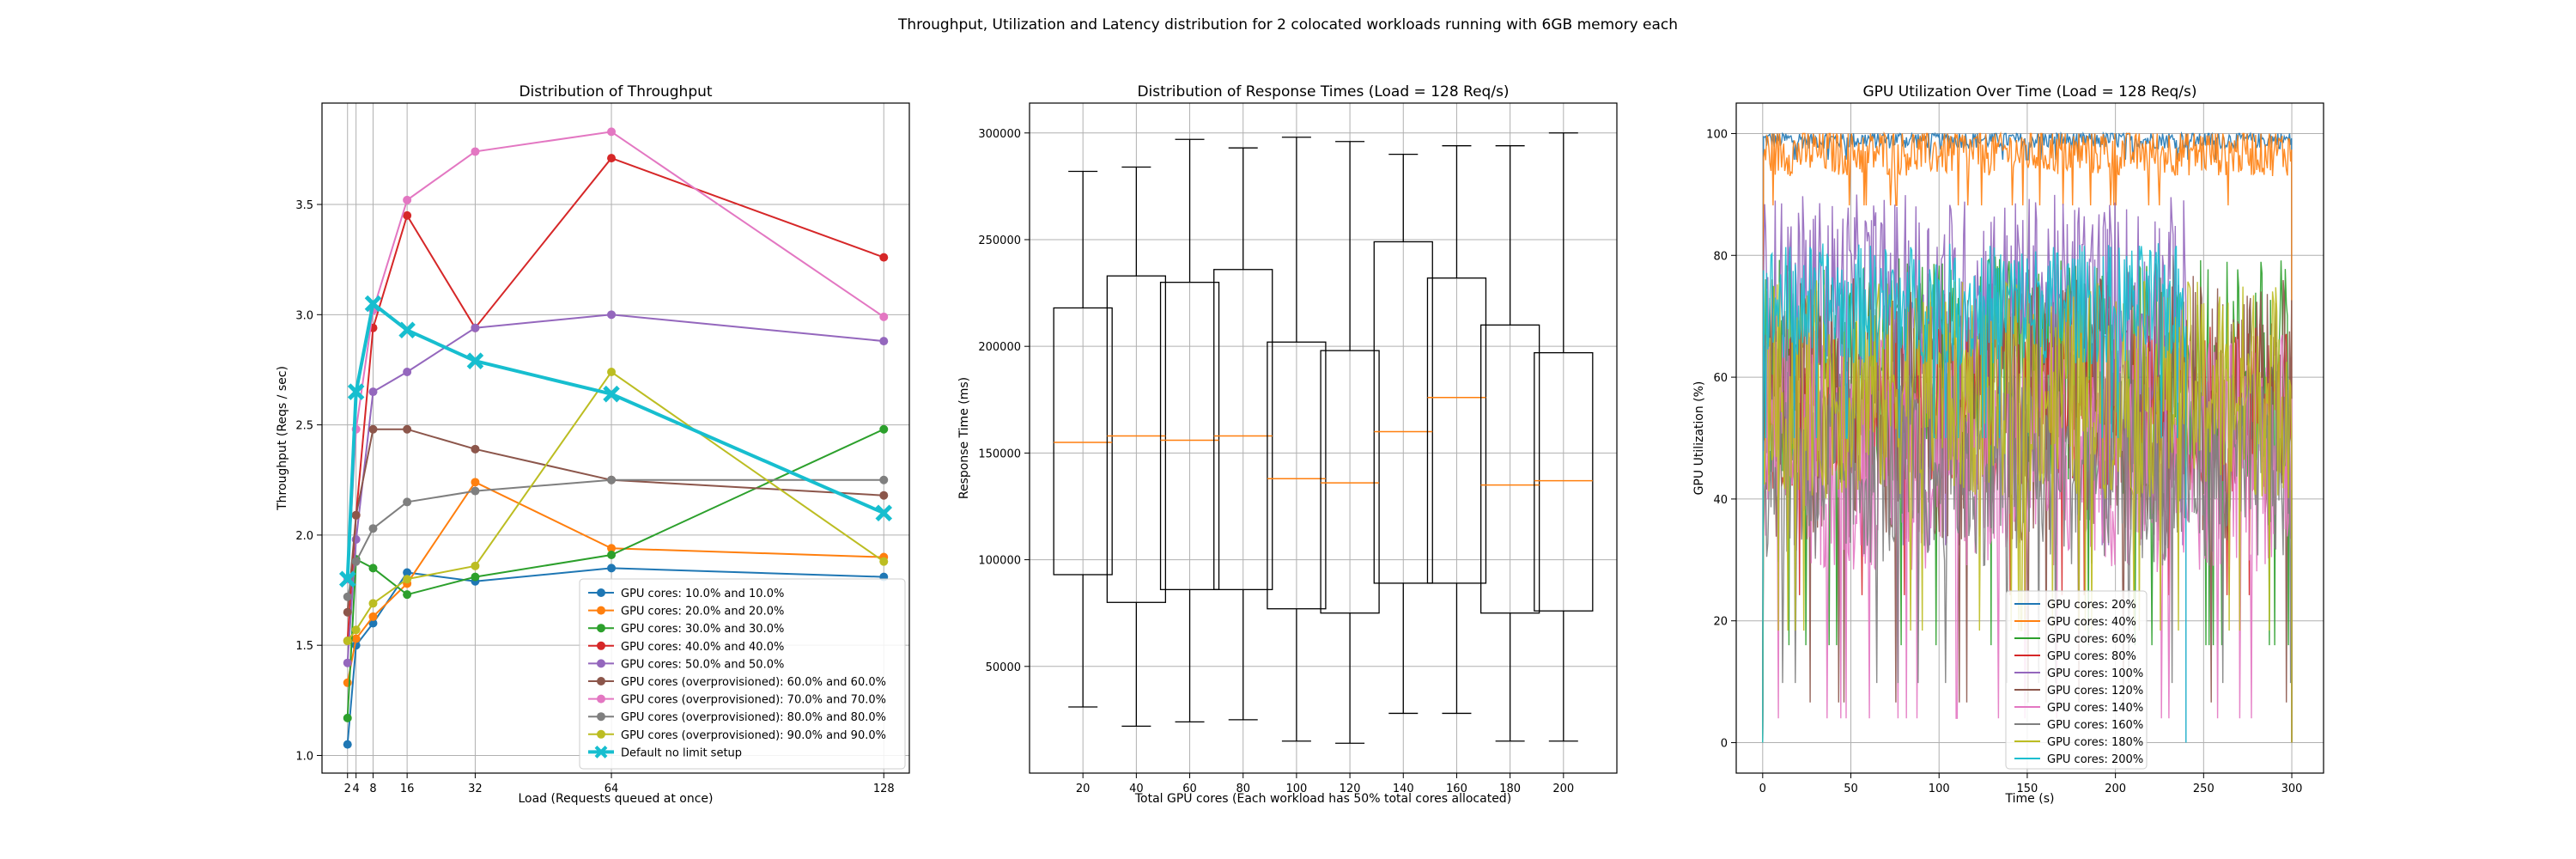 This screenshot has height=859, width=2576. What do you see at coordinates (308, 481) in the screenshot?
I see `throughput-yticks: 1.0 1.5 2.0 2.5 3.0 3.5` at bounding box center [308, 481].